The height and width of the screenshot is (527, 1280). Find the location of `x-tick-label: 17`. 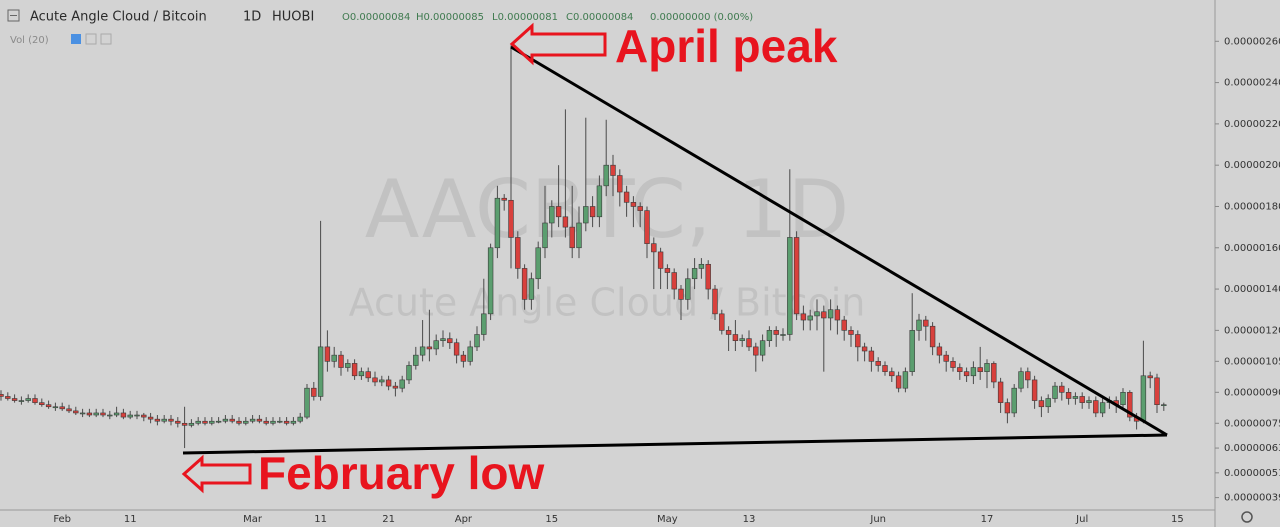

x-tick-label: 17 is located at coordinates (987, 519).